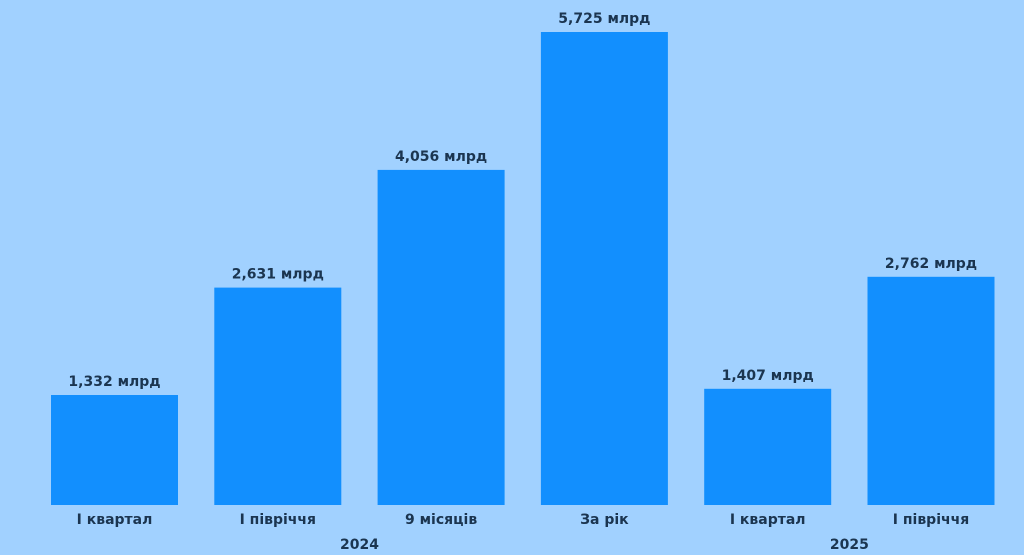  I want to click on category-label-6: I півріччя, so click(931, 520).